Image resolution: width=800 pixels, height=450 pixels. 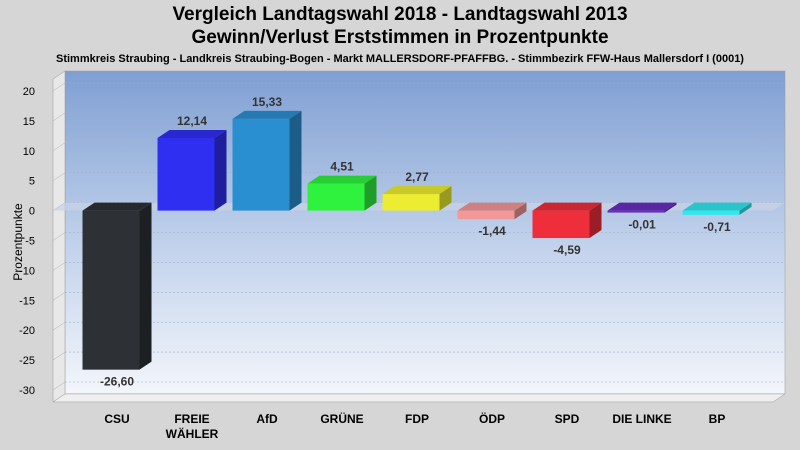 What do you see at coordinates (27, 271) in the screenshot?
I see `y-tick-label: -10` at bounding box center [27, 271].